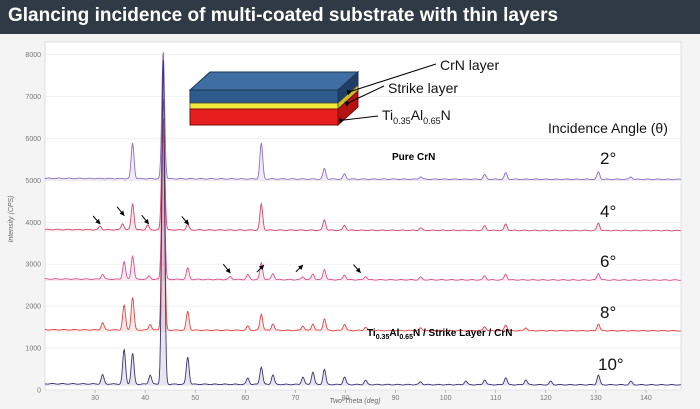 The width and height of the screenshot is (700, 409). Describe the element at coordinates (33, 139) in the screenshot. I see `y-tick-label: 6000` at that location.